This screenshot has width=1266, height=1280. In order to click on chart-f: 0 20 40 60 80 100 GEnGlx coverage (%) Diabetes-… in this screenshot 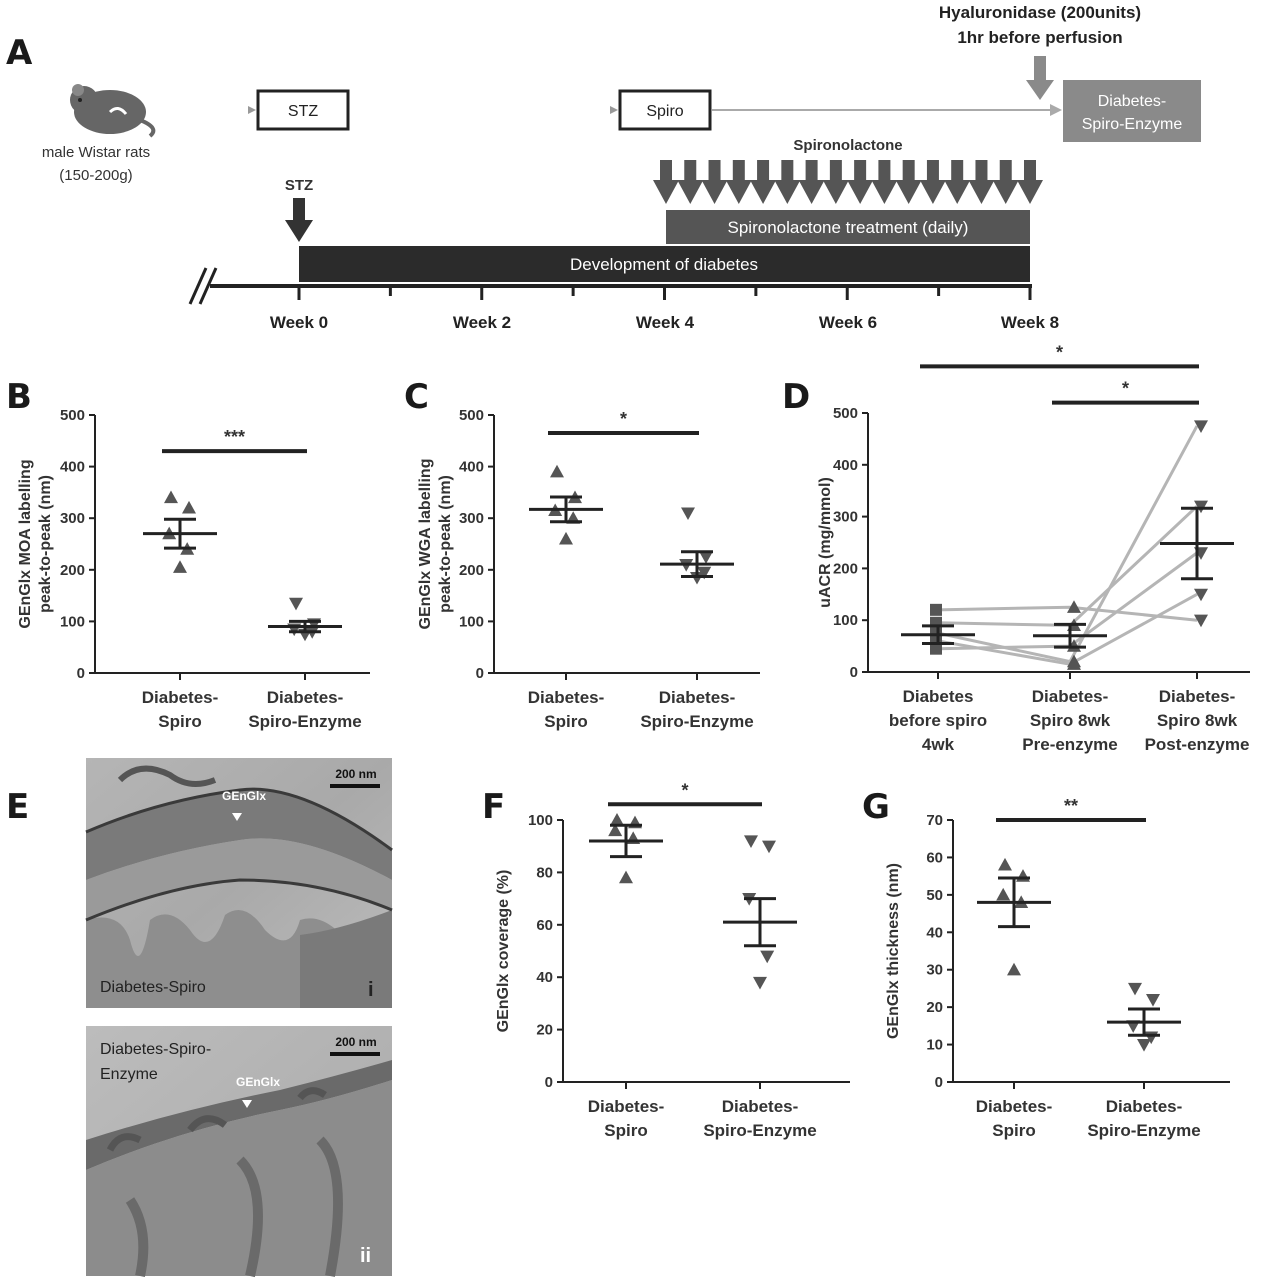, I will do `click(672, 960)`.